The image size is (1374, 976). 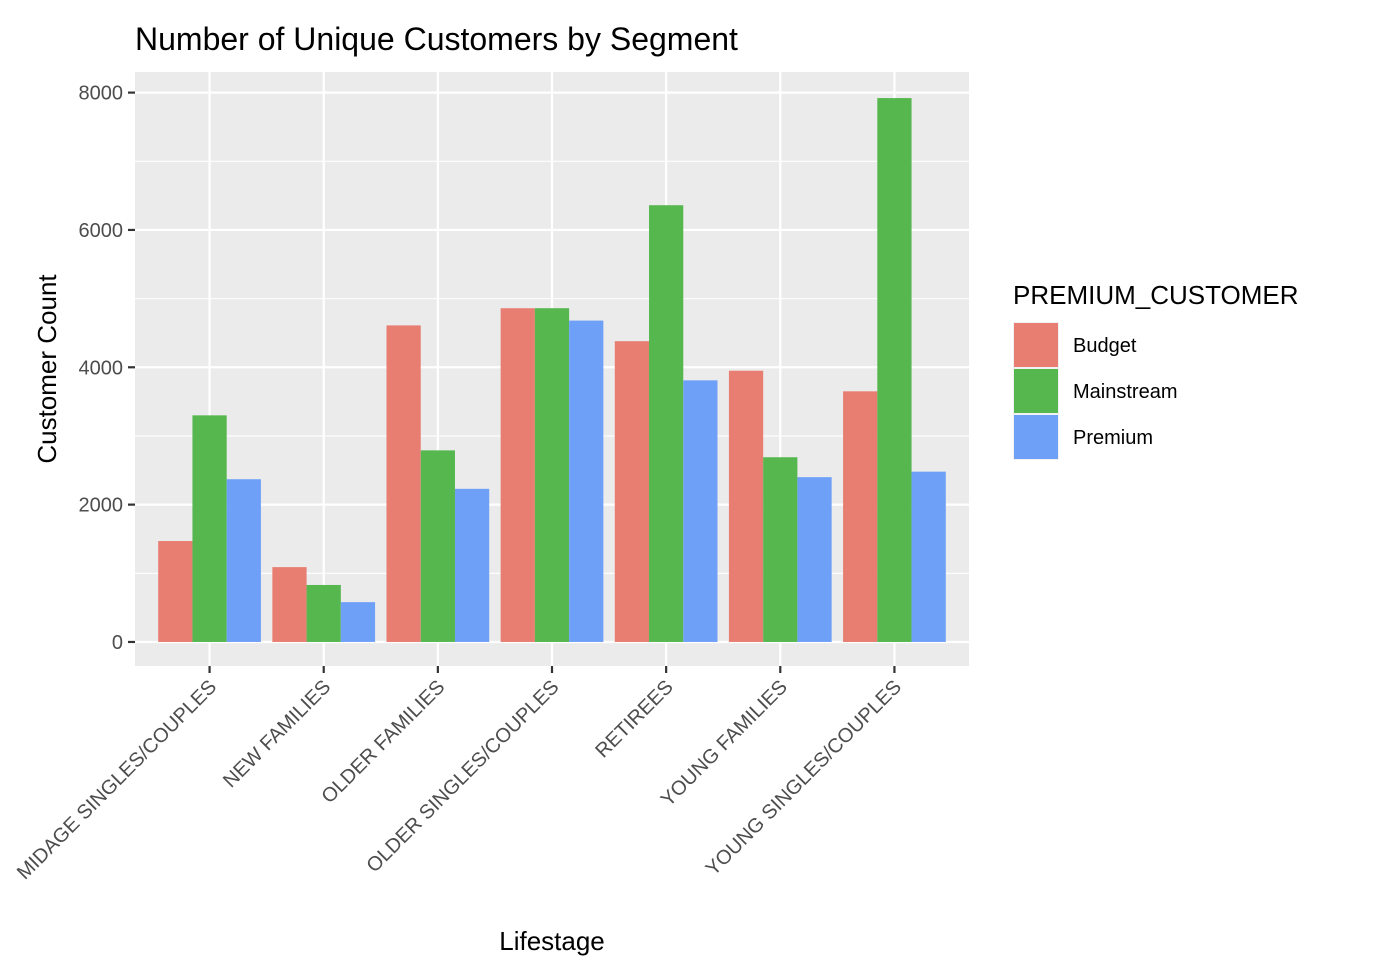 I want to click on y-tick-label: 4000, so click(x=101, y=368).